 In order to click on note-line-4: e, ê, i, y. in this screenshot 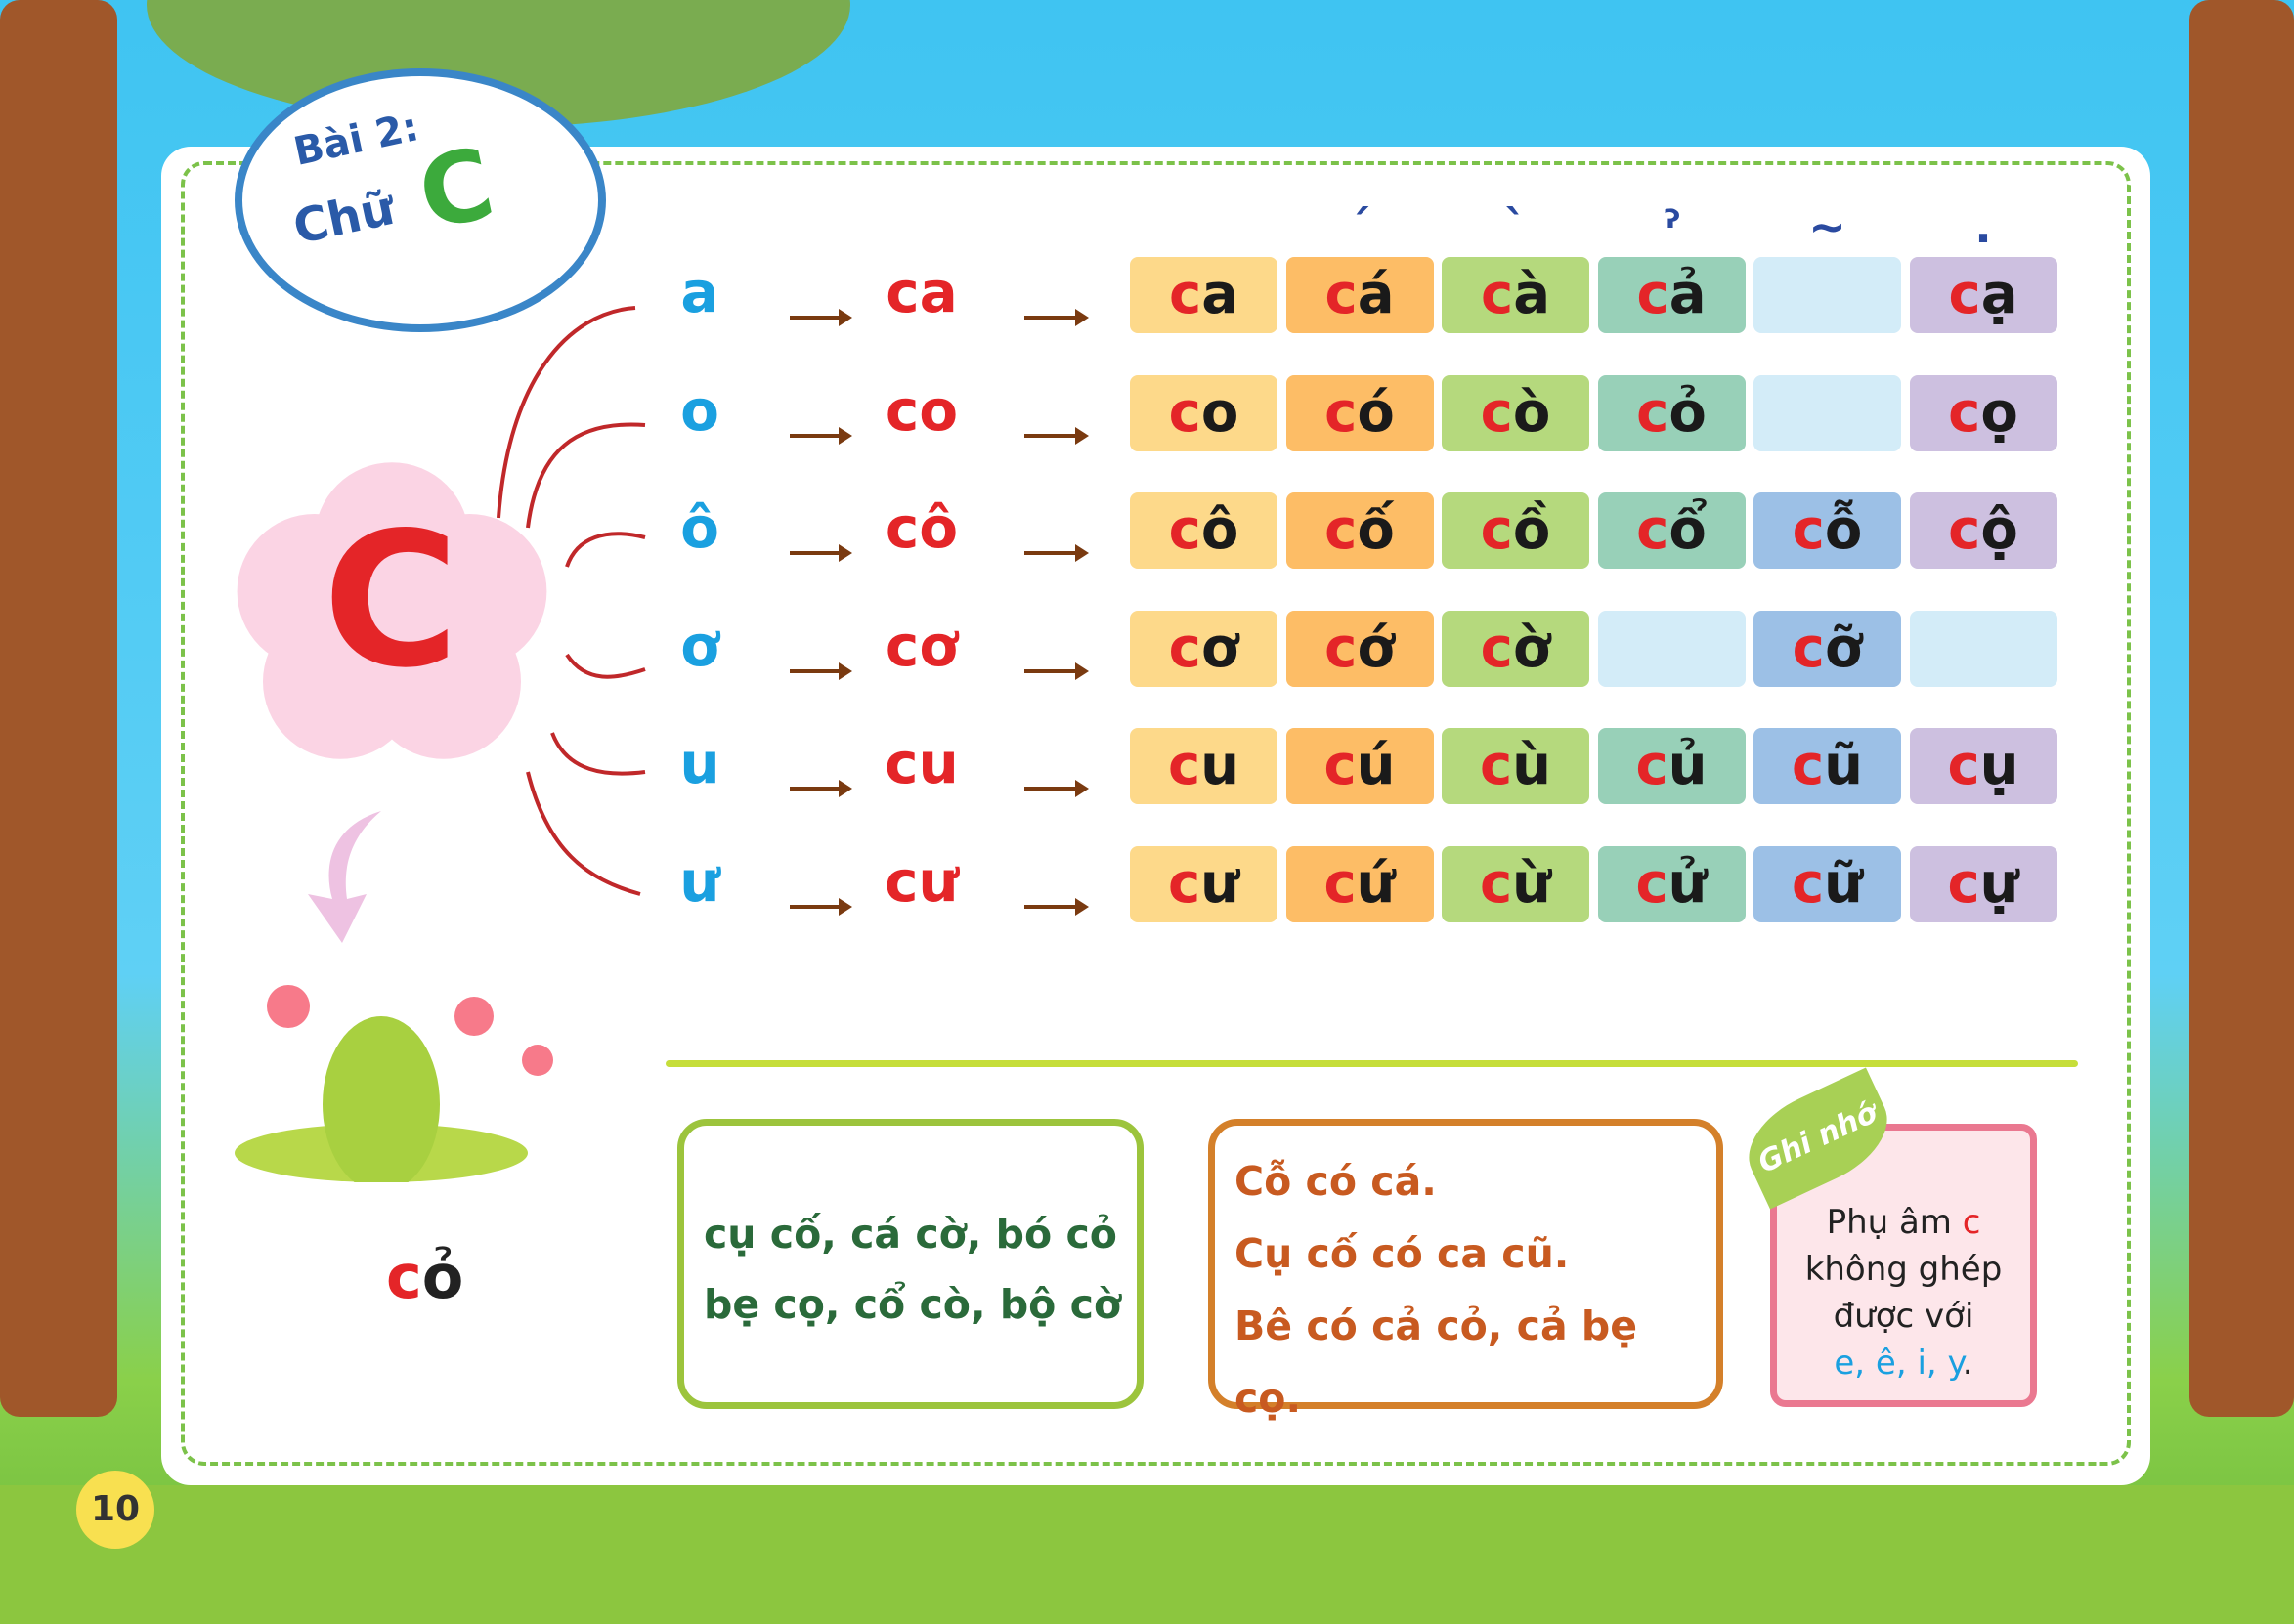, I will do `click(1904, 1364)`.